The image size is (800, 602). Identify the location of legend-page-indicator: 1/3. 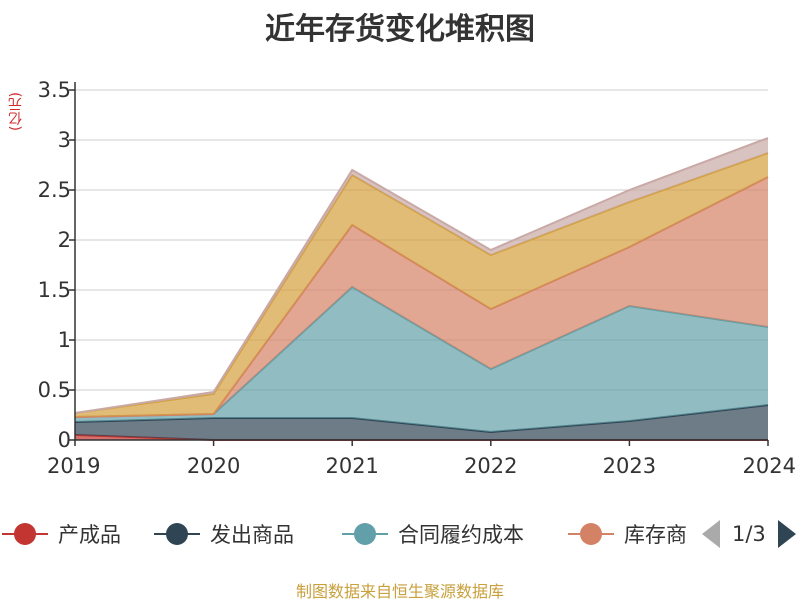
(749, 534).